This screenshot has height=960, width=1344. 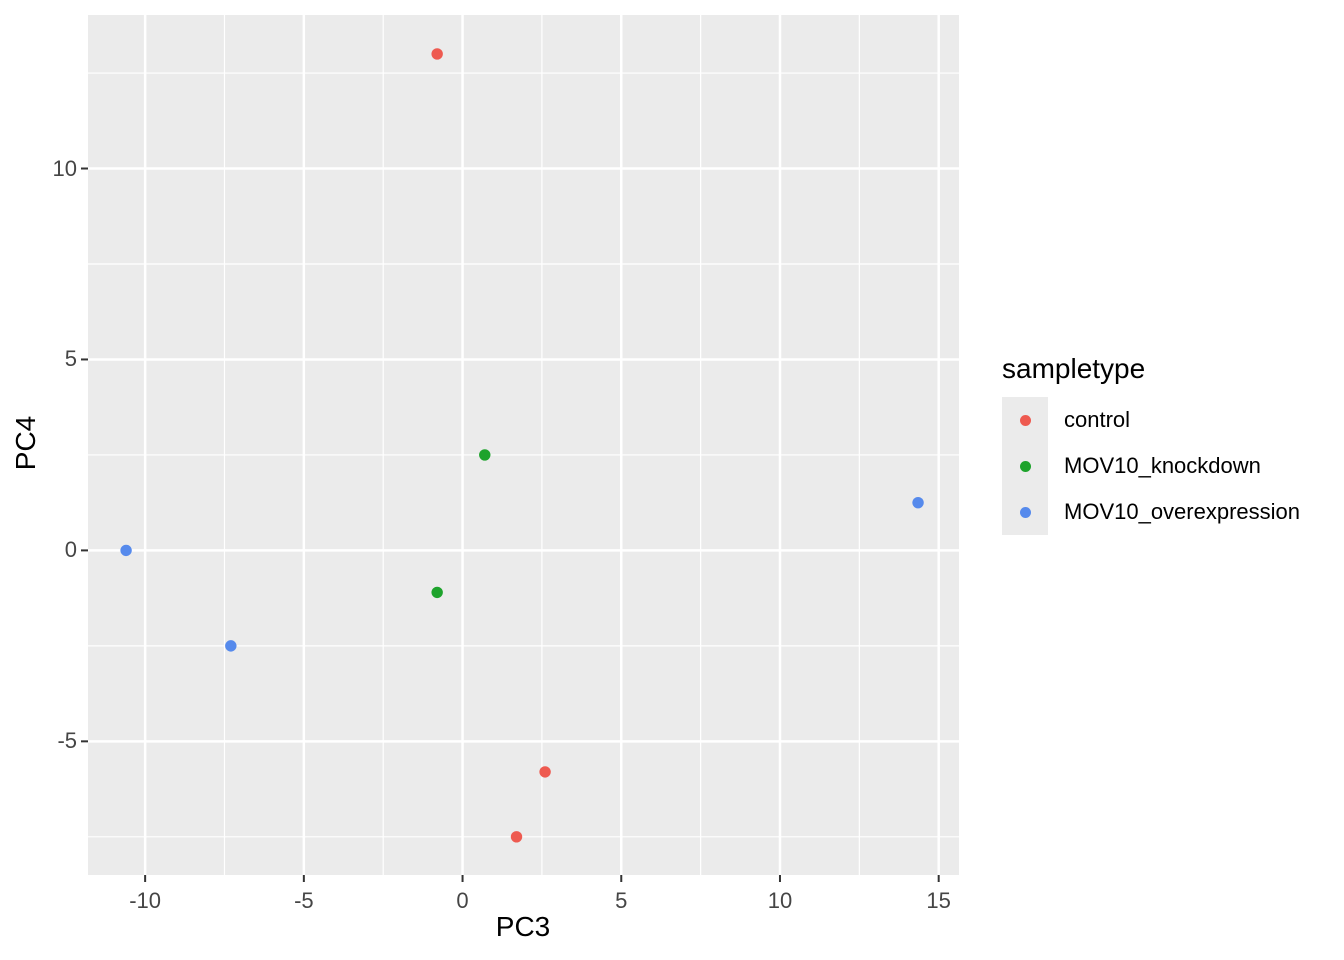 I want to click on y-tick-label: 0, so click(x=70, y=550).